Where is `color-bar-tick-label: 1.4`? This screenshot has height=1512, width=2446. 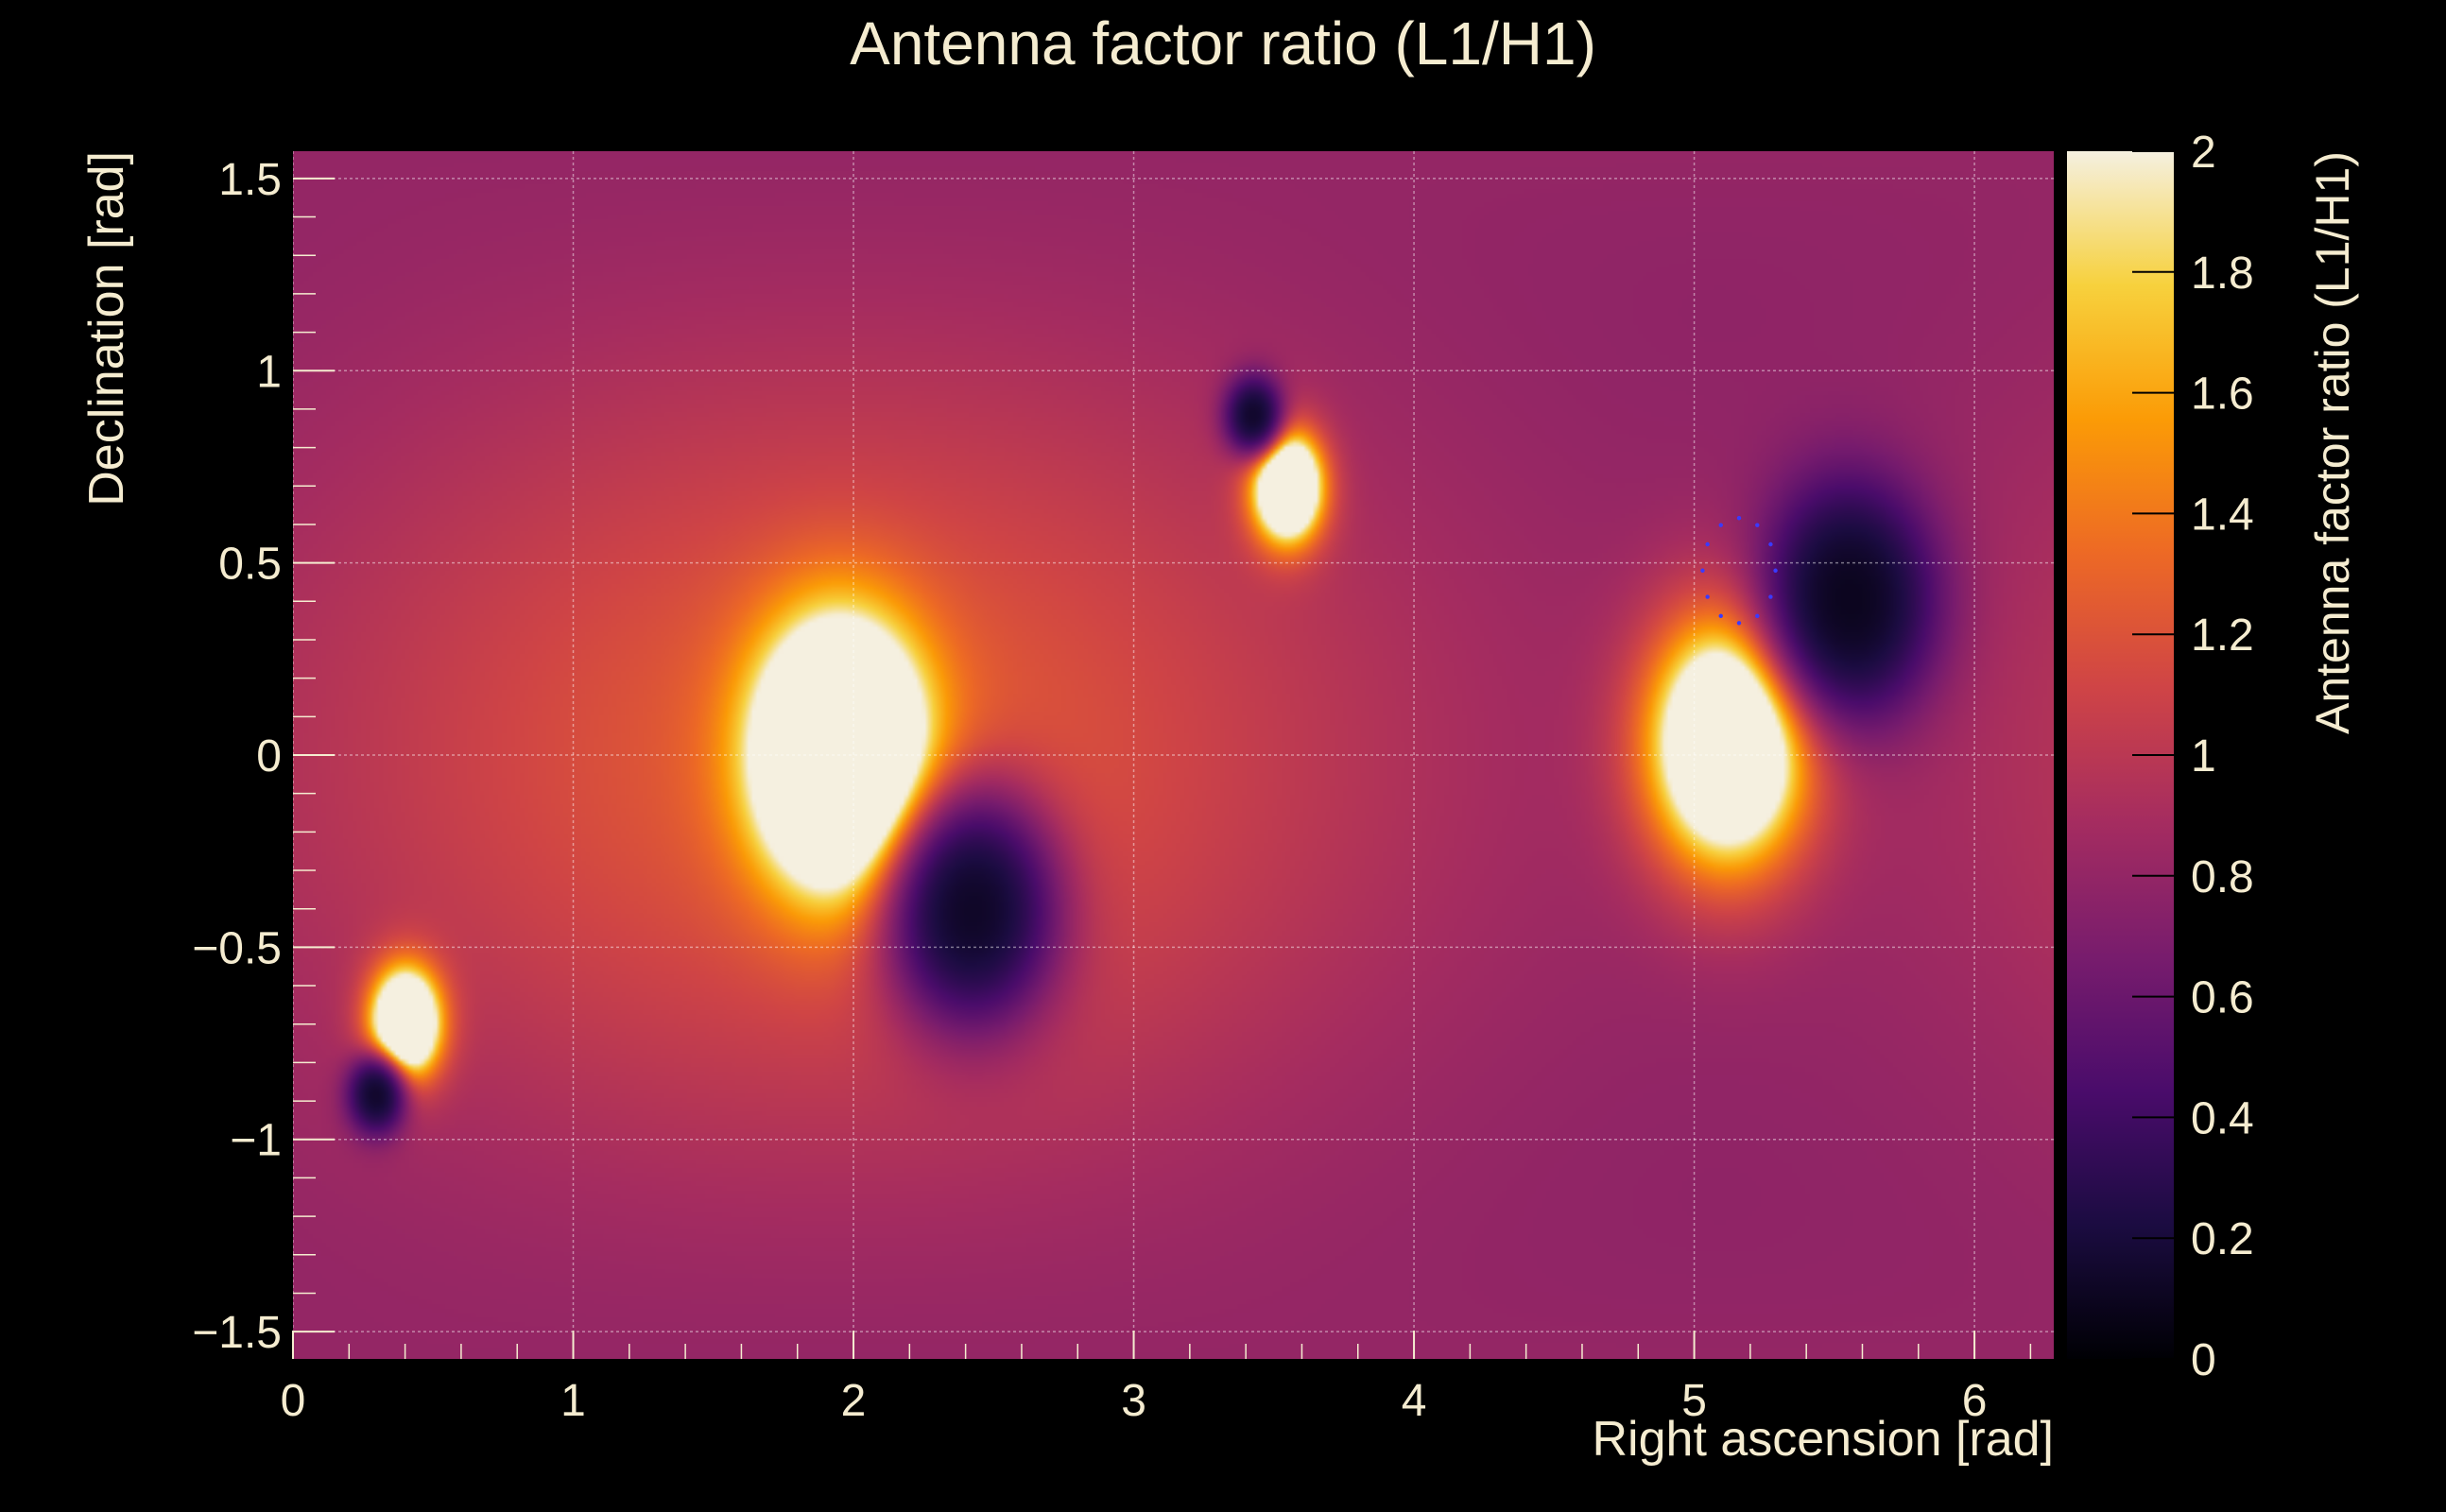
color-bar-tick-label: 1.4 is located at coordinates (2222, 515).